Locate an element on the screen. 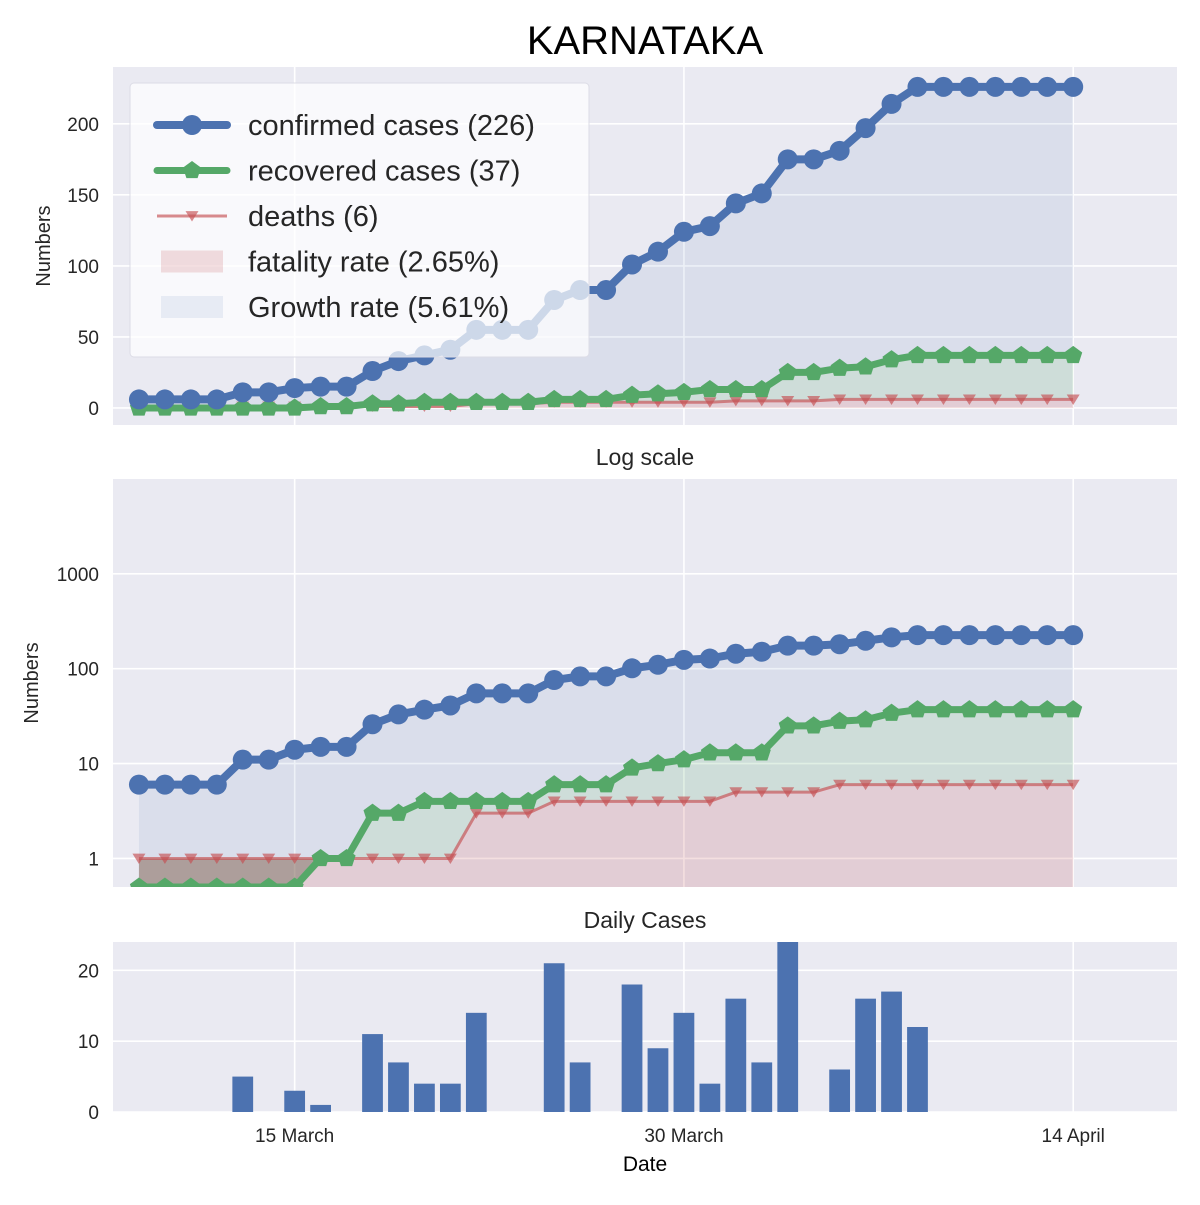  legend-label: recovered cases (37) is located at coordinates (384, 172).